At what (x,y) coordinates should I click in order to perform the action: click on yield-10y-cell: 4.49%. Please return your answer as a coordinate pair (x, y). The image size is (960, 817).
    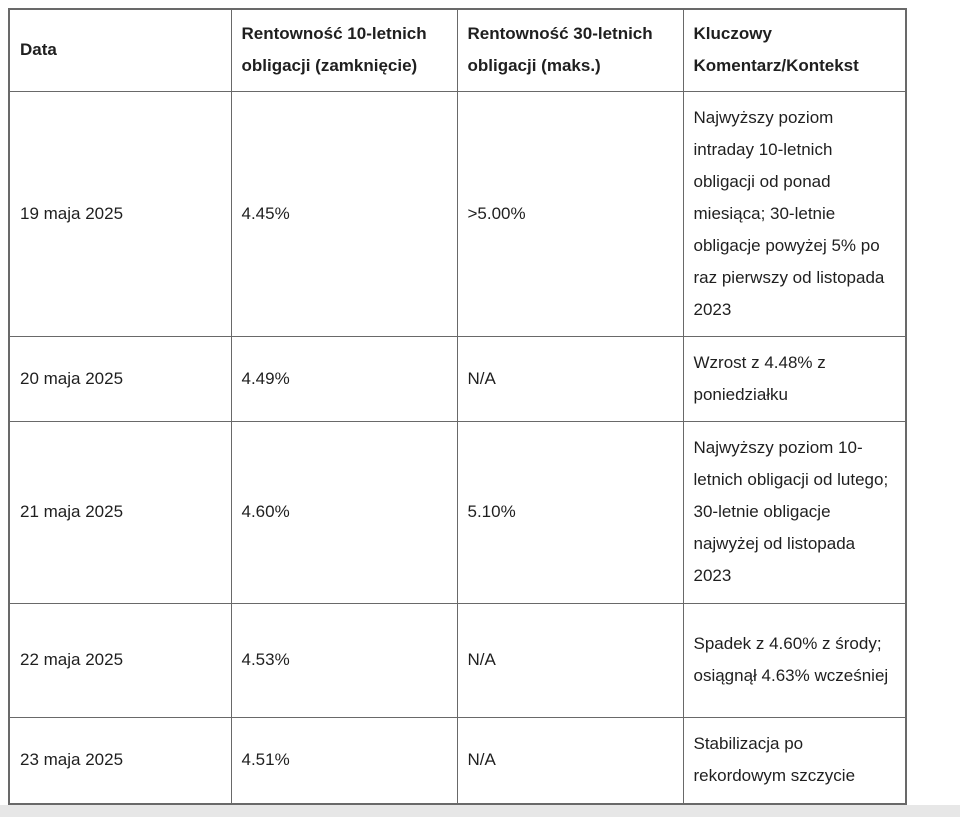
    Looking at the image, I should click on (344, 378).